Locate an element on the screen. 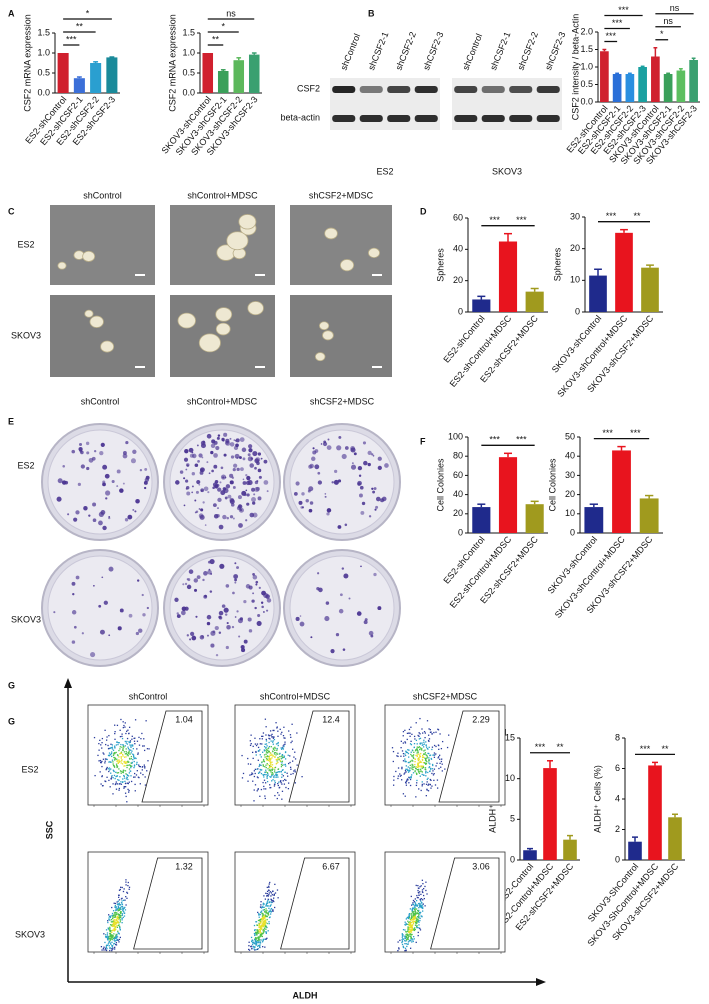 This screenshot has height=1004, width=709. significance-label: *** is located at coordinates (610, 36).